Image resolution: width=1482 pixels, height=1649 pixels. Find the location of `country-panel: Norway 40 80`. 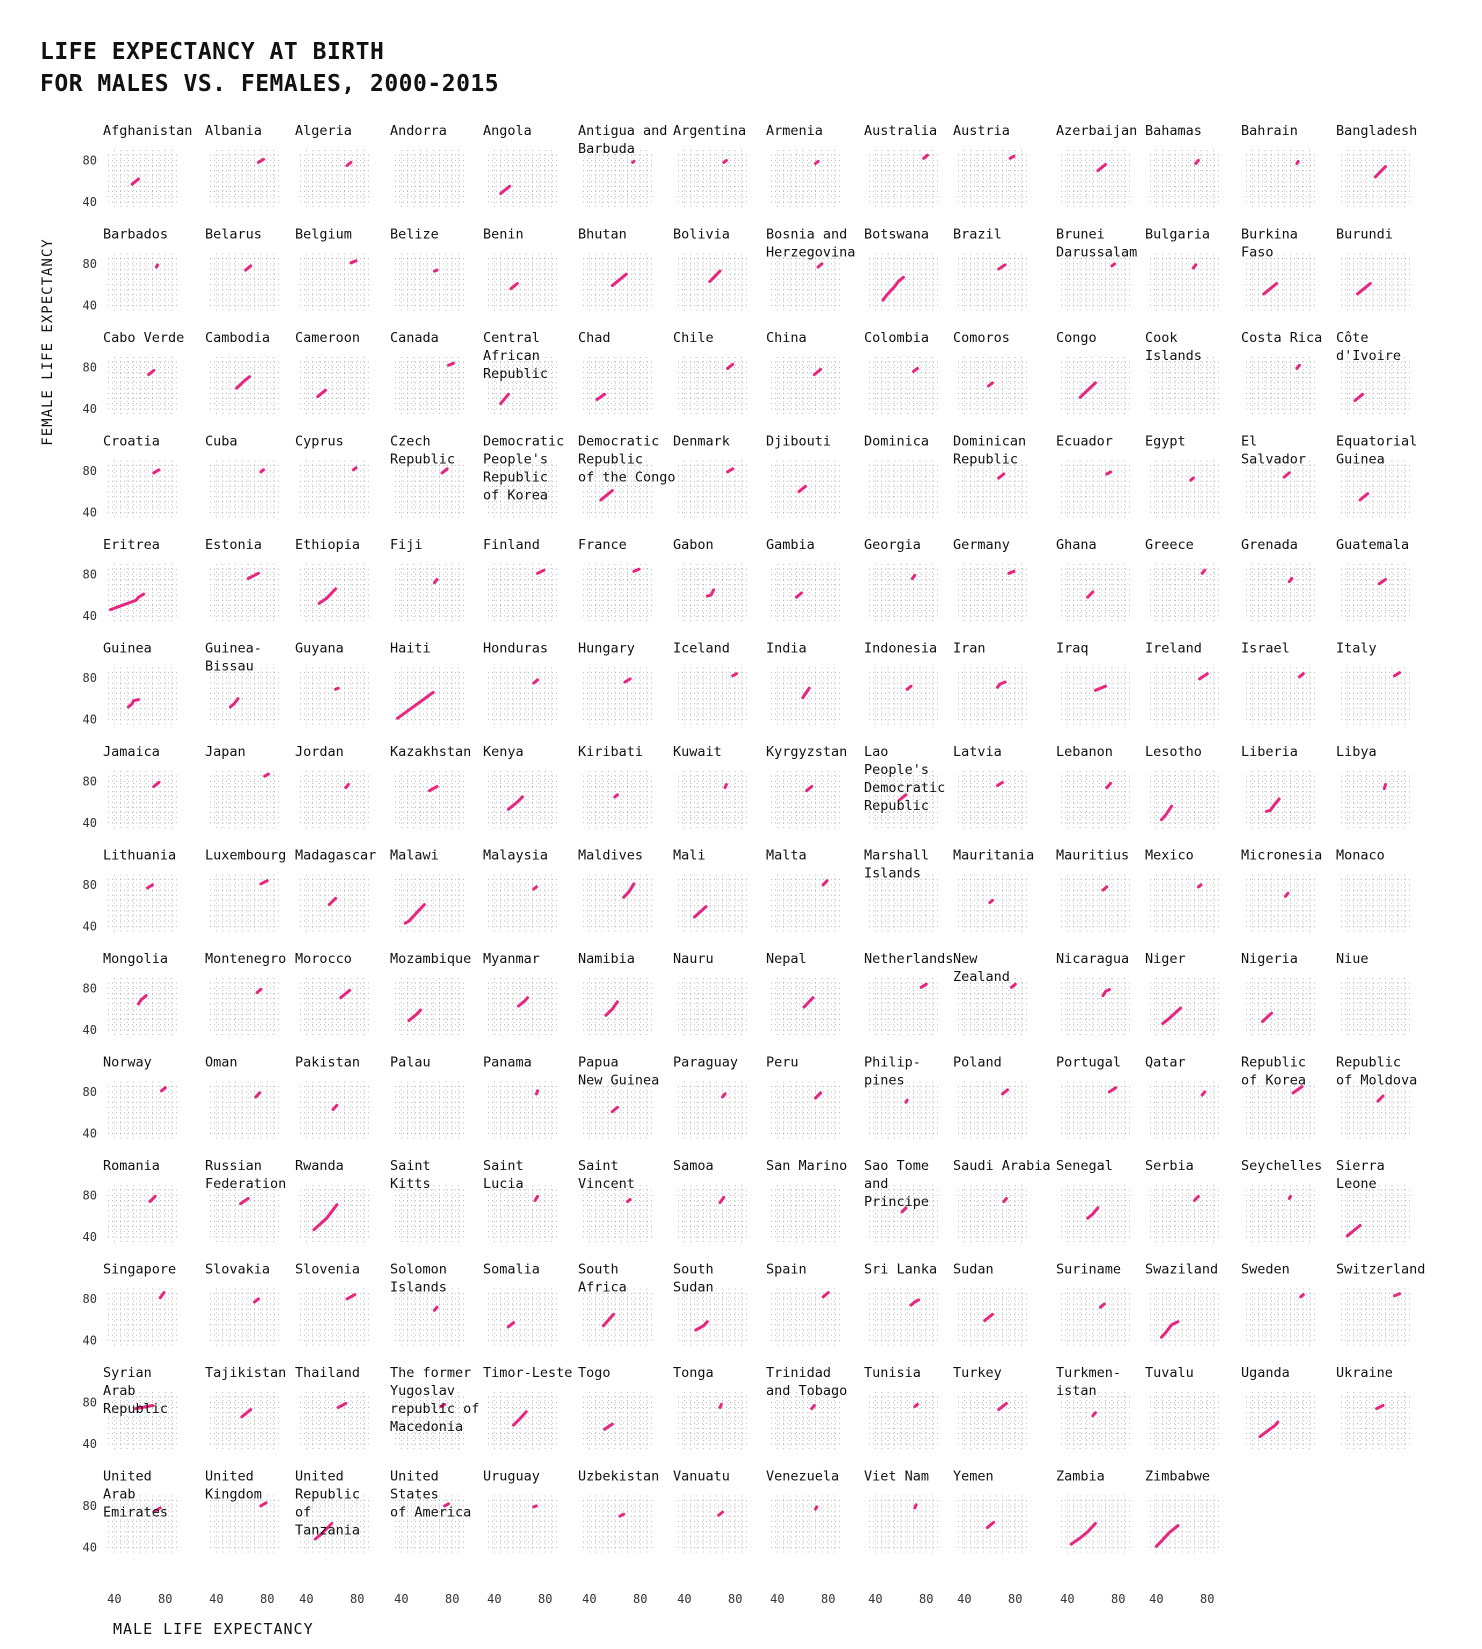

country-panel: Norway 40 80 is located at coordinates (130, 1097).